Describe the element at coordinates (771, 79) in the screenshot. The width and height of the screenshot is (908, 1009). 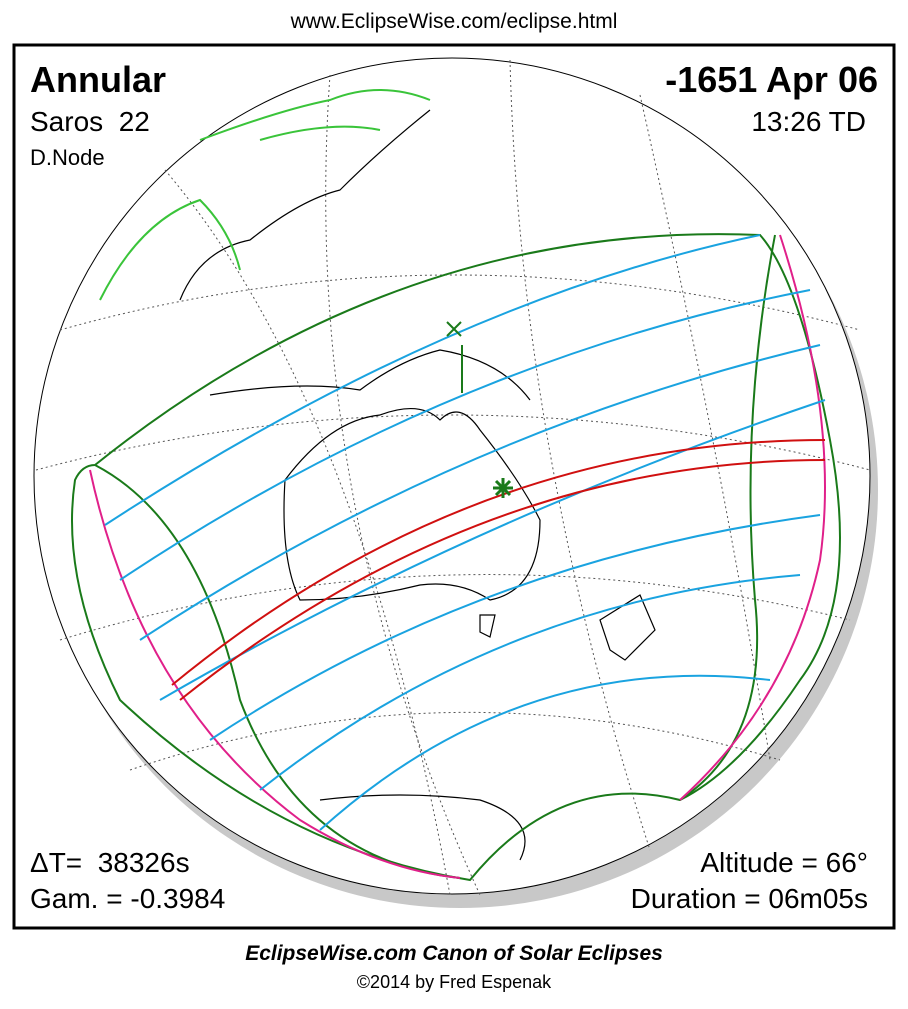
I see `date: -1651 Apr 06` at that location.